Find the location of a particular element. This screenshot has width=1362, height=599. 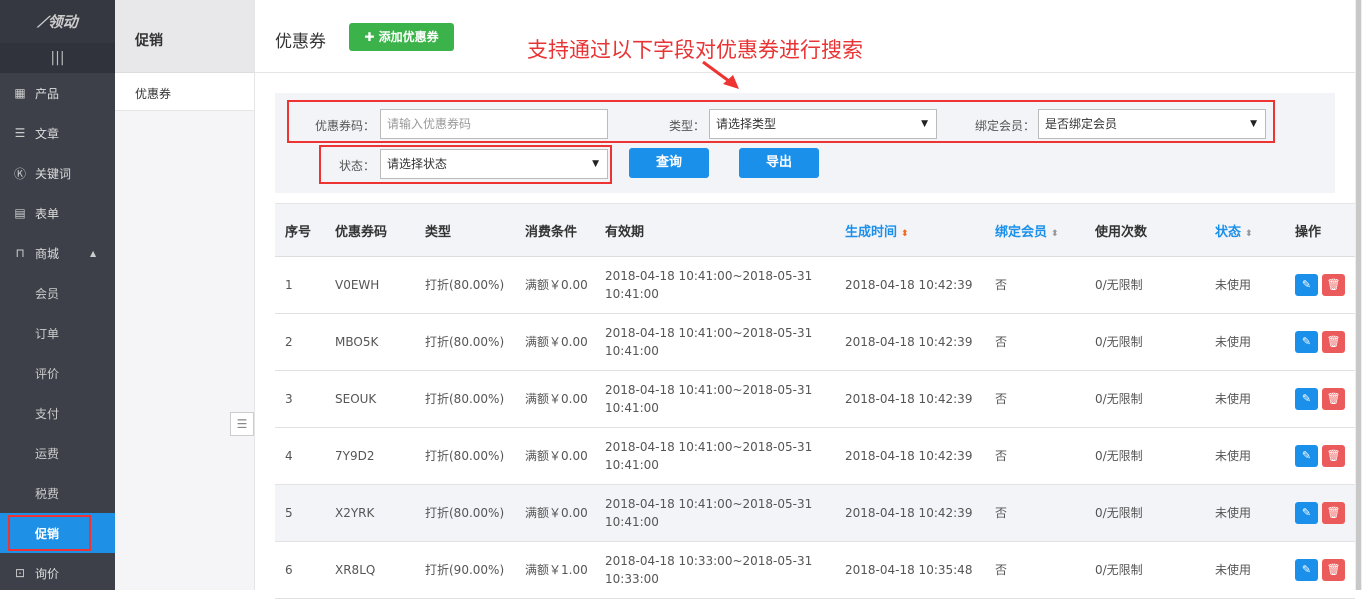

column-header: 生成时间 ⬍ is located at coordinates (910, 230).